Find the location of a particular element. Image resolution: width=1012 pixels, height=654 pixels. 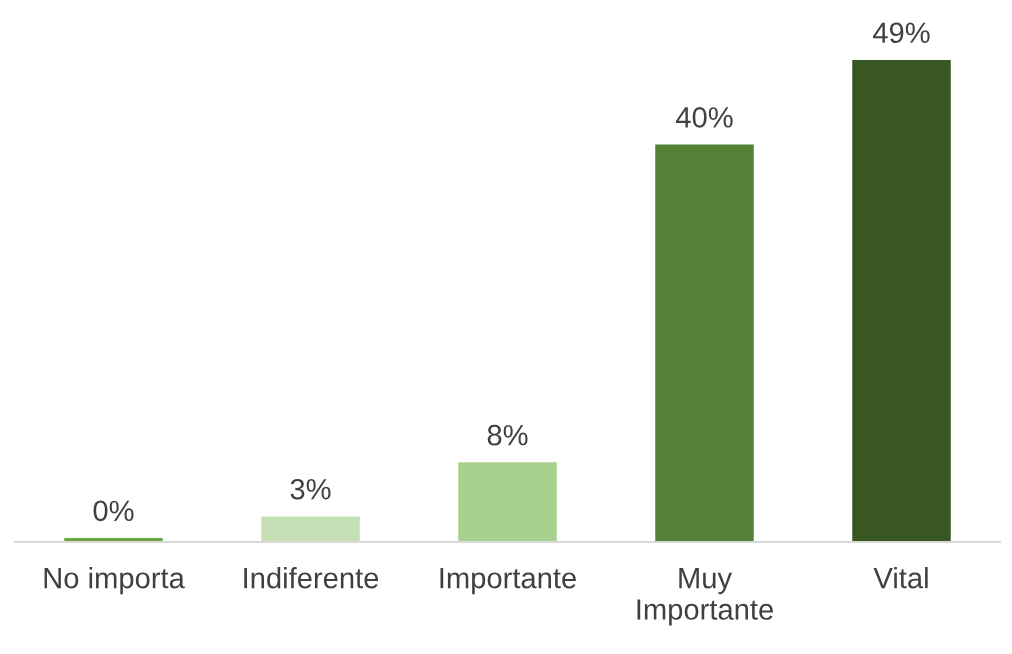

x-tick-label: Muy Importante is located at coordinates (705, 597).